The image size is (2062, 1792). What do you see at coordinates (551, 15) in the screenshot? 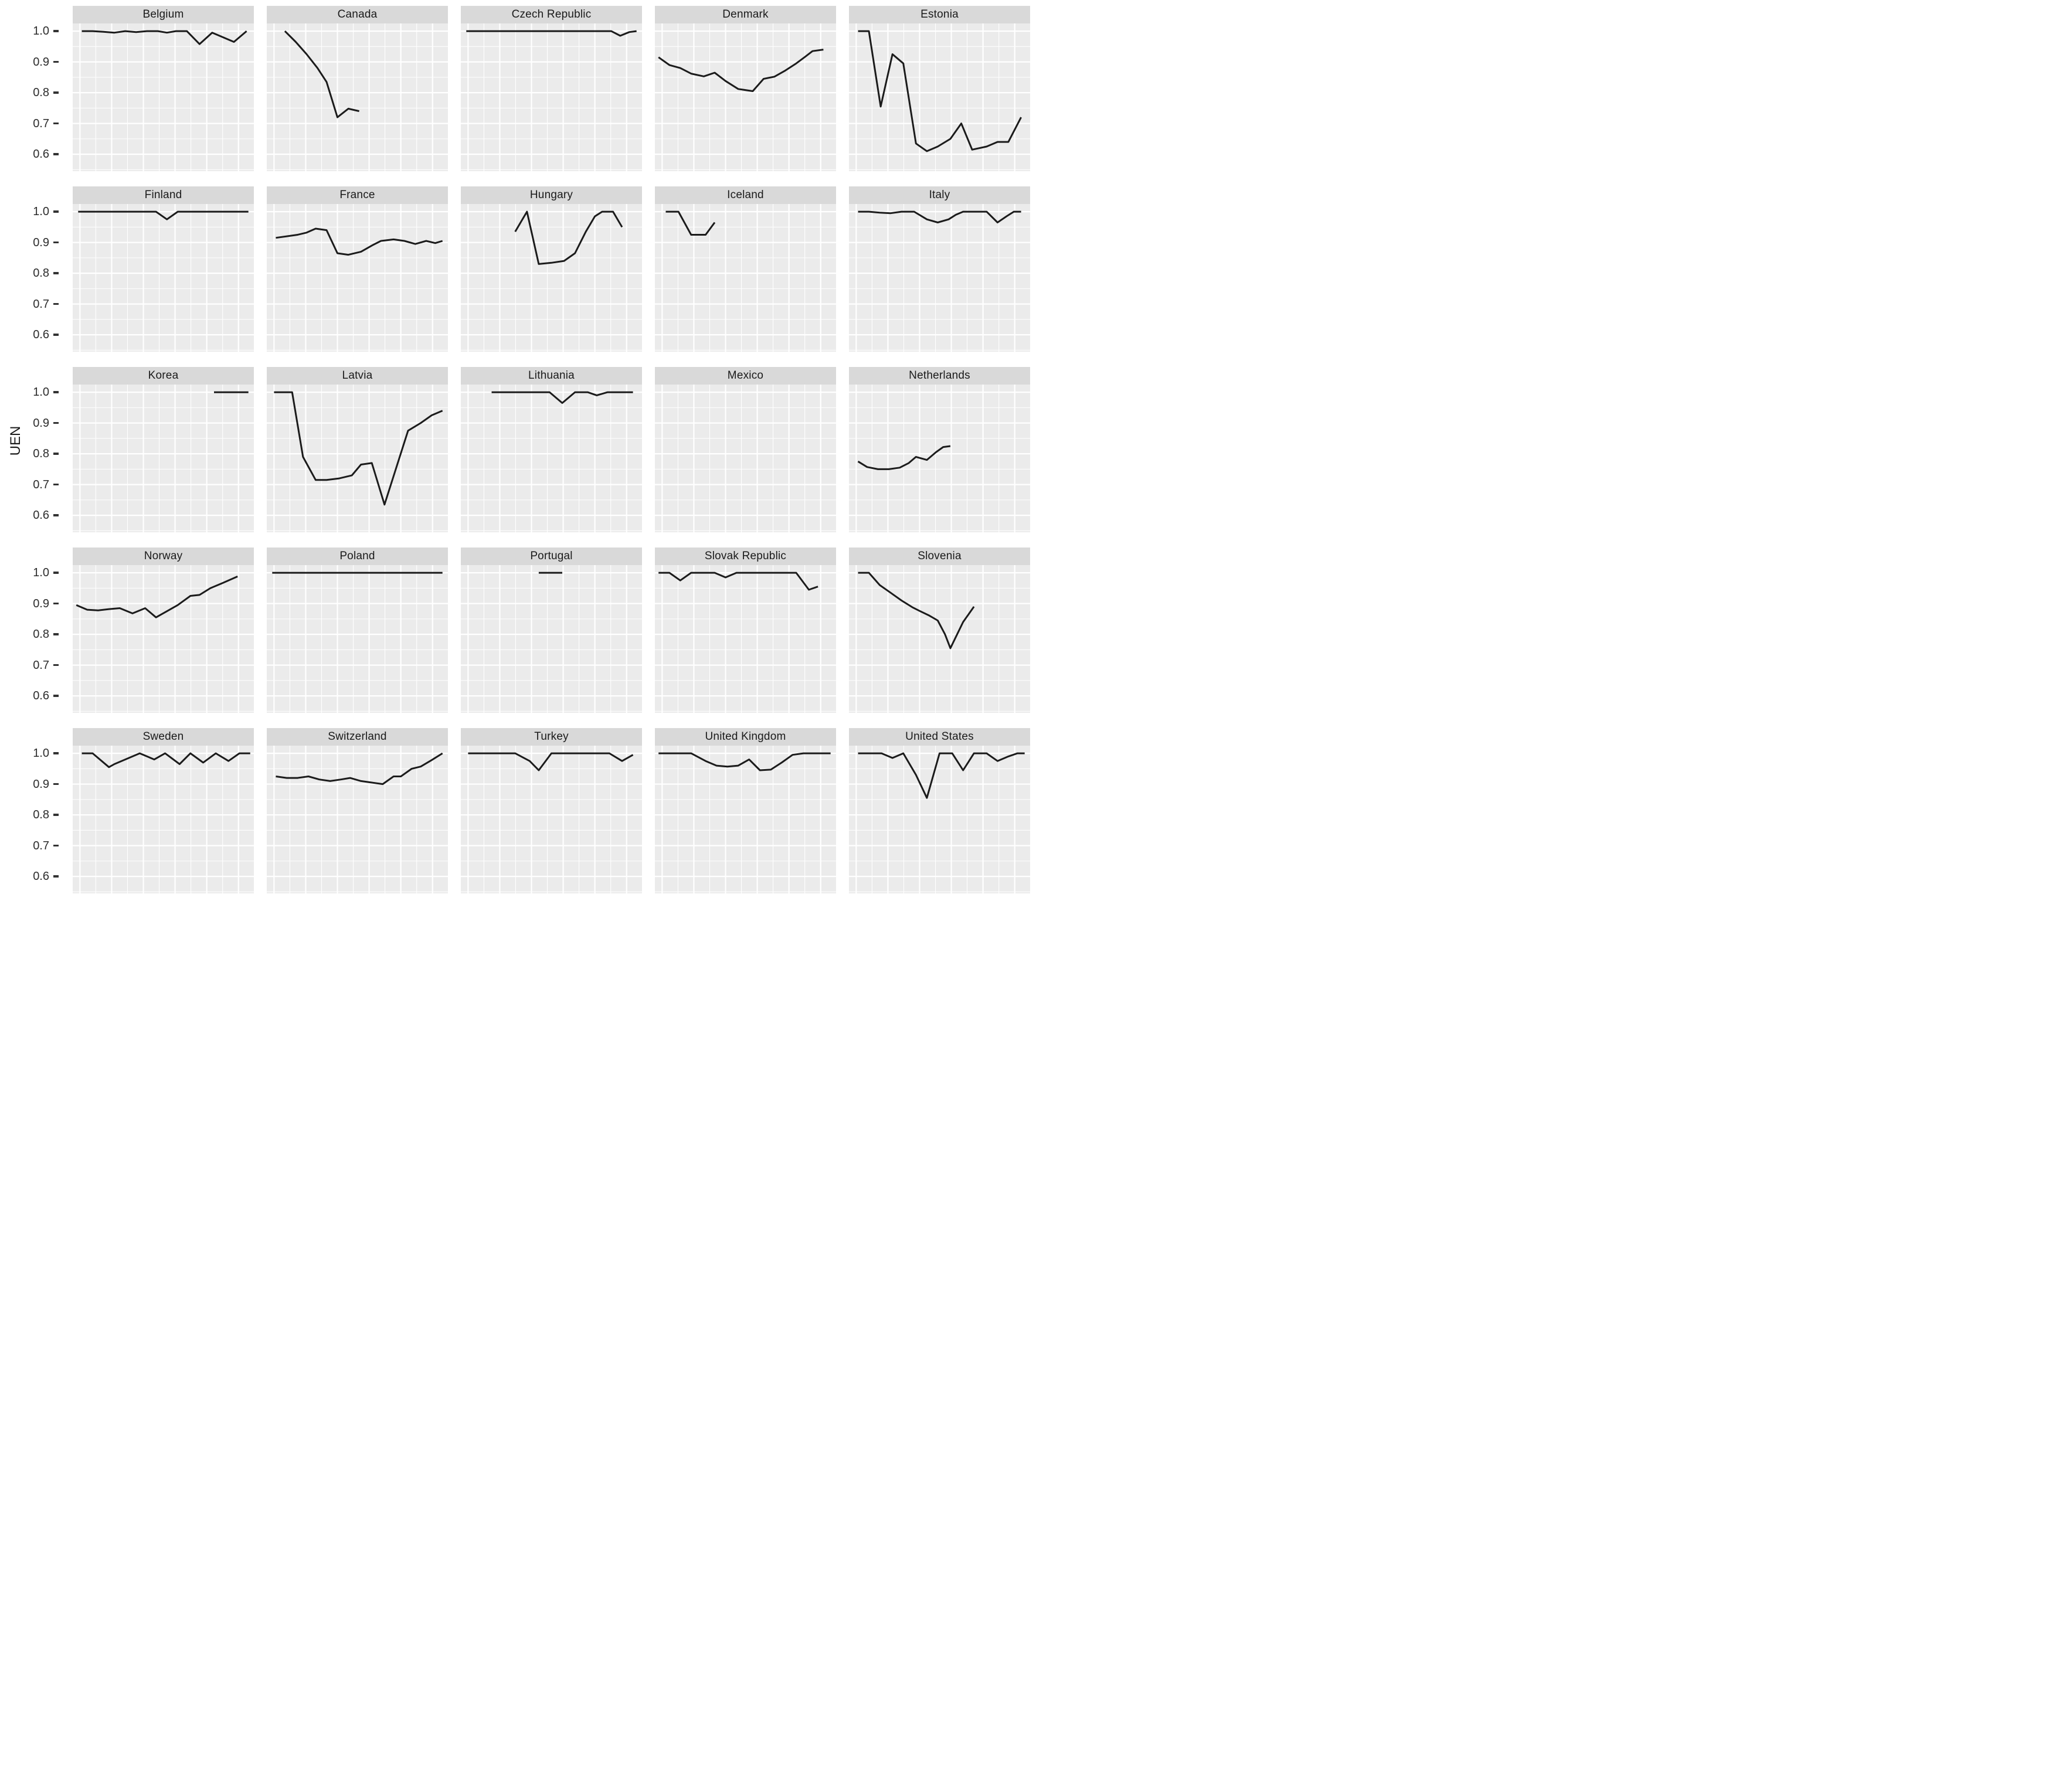
I see `facet-strip-label: Czech Republic` at bounding box center [551, 15].